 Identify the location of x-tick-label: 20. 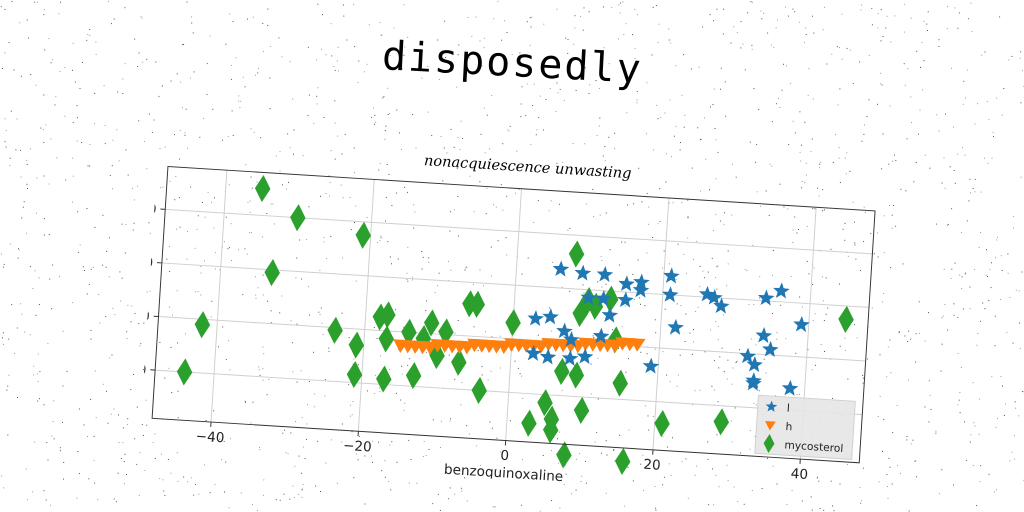
(652, 465).